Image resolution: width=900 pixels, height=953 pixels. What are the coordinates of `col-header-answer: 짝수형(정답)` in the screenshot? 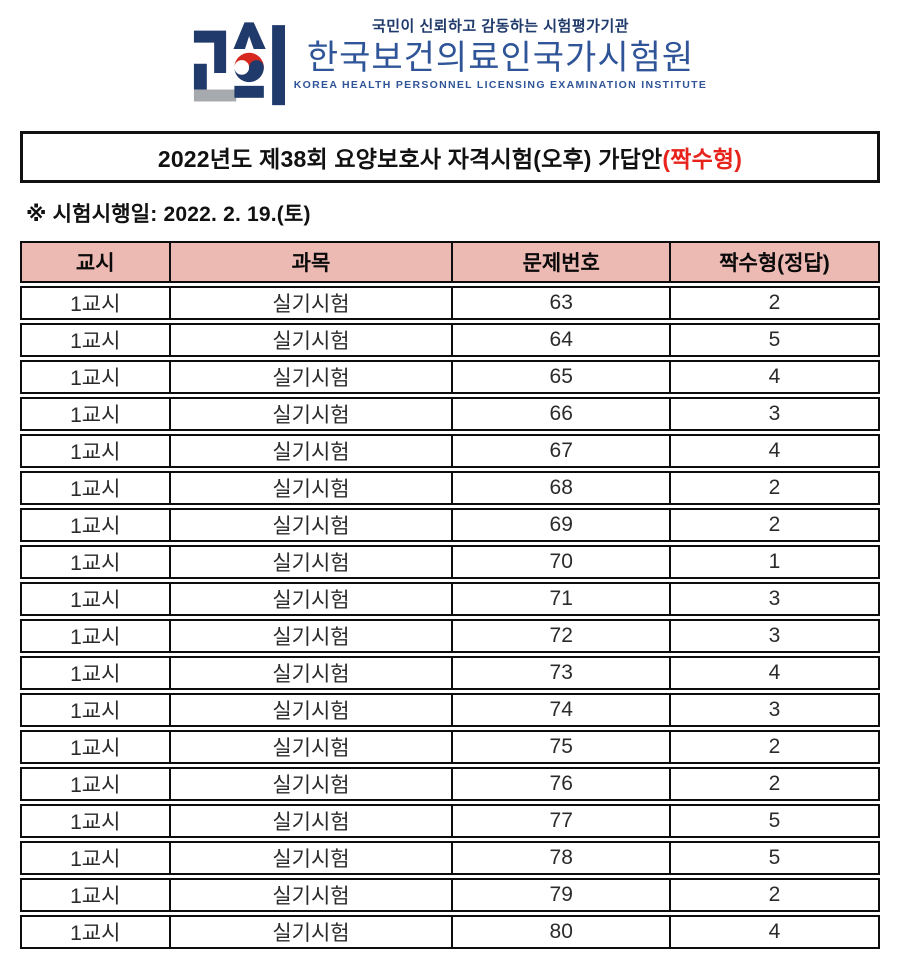 It's located at (775, 262).